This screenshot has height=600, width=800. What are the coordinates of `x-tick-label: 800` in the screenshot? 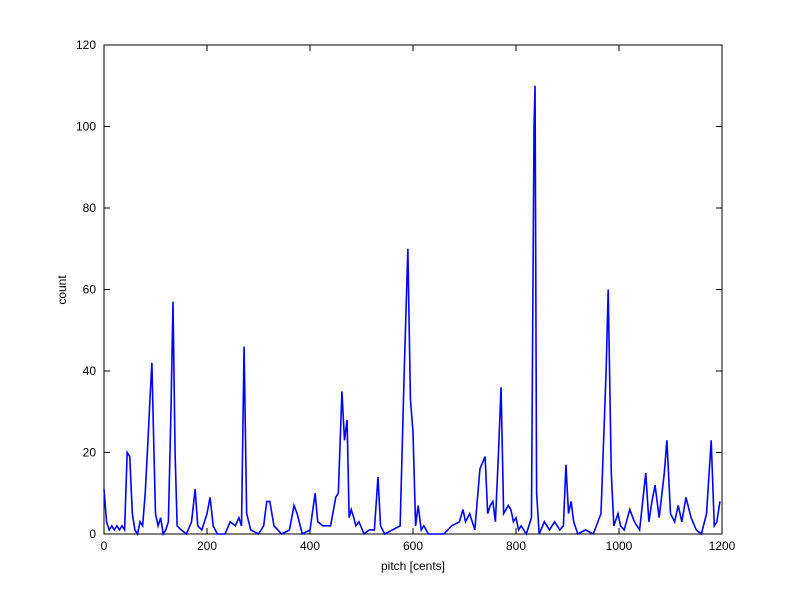 It's located at (516, 546).